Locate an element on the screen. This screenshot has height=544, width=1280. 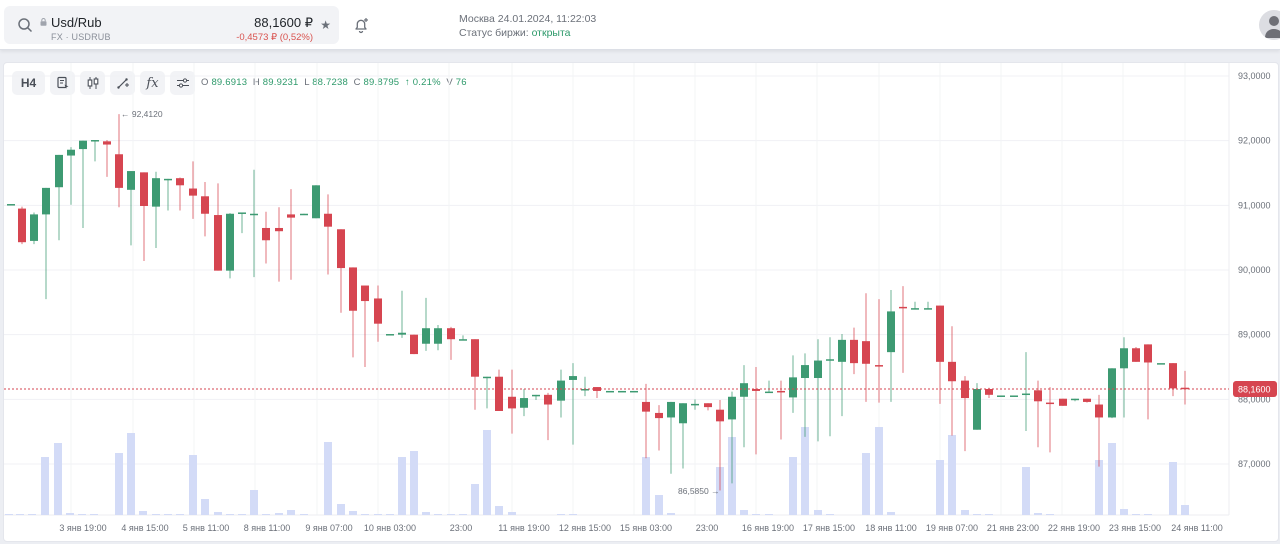
draw-line-button is located at coordinates (122, 83).